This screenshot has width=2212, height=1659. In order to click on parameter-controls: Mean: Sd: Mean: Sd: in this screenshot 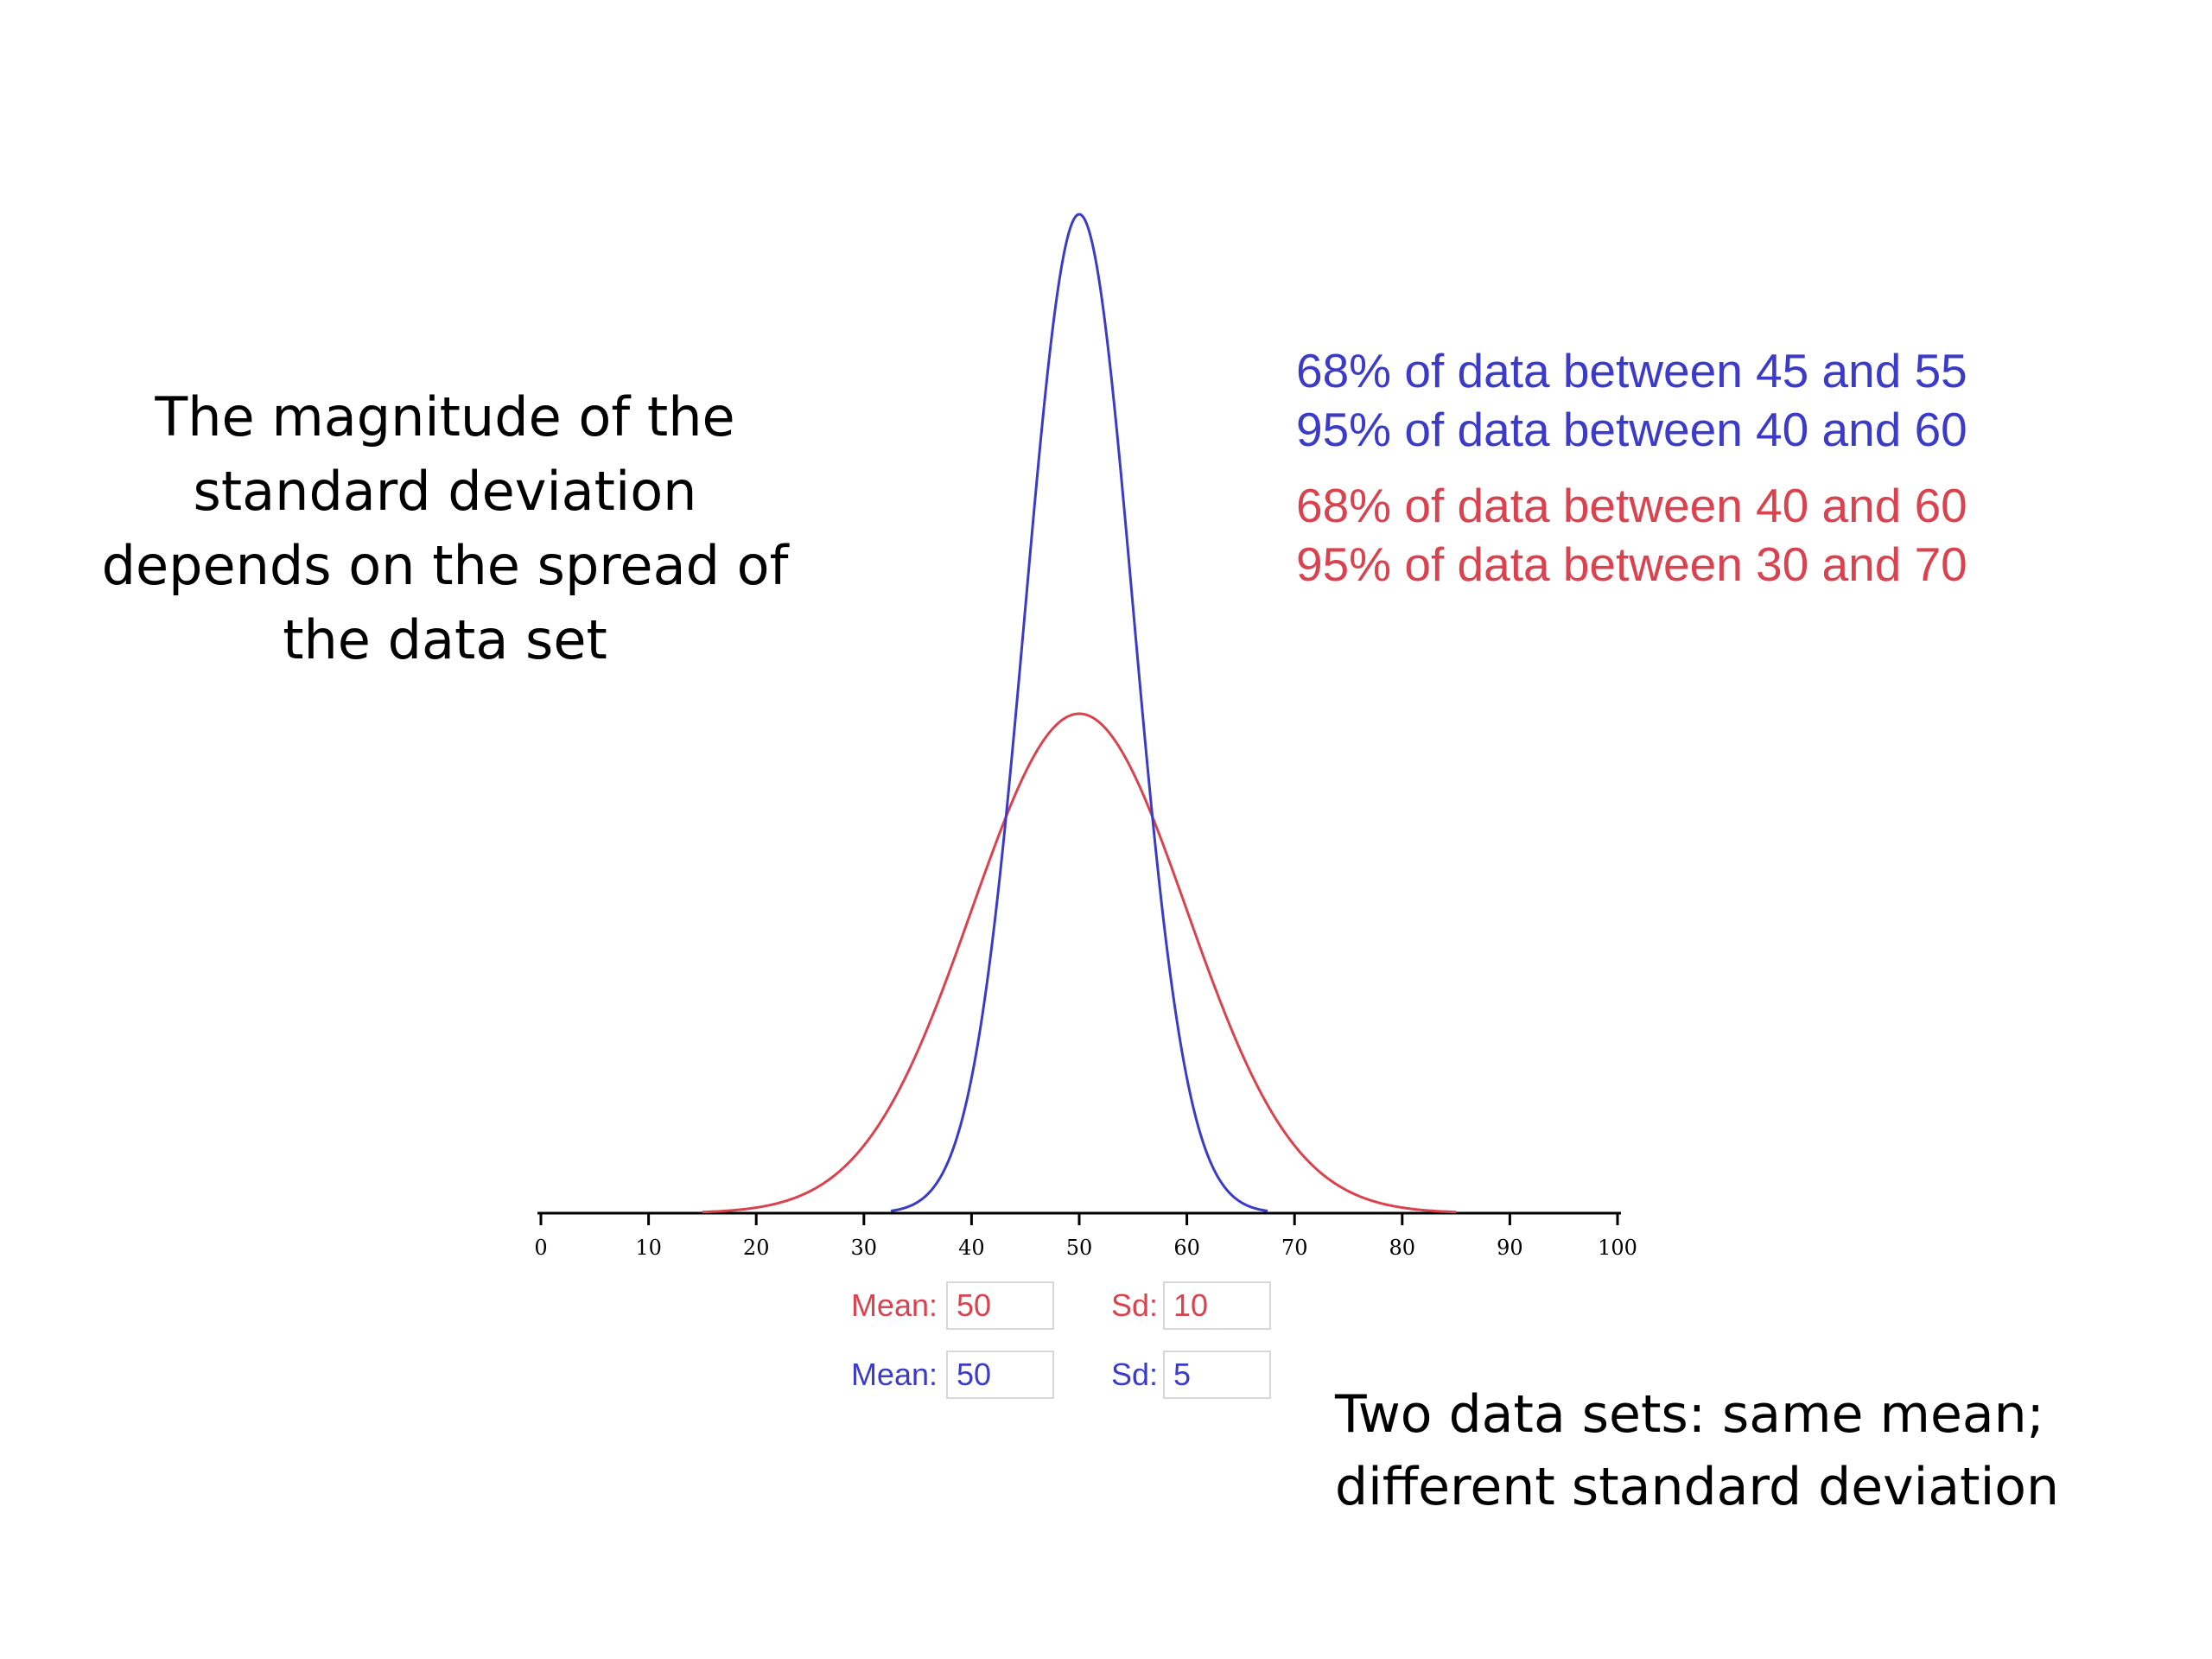, I will do `click(1050, 1348)`.